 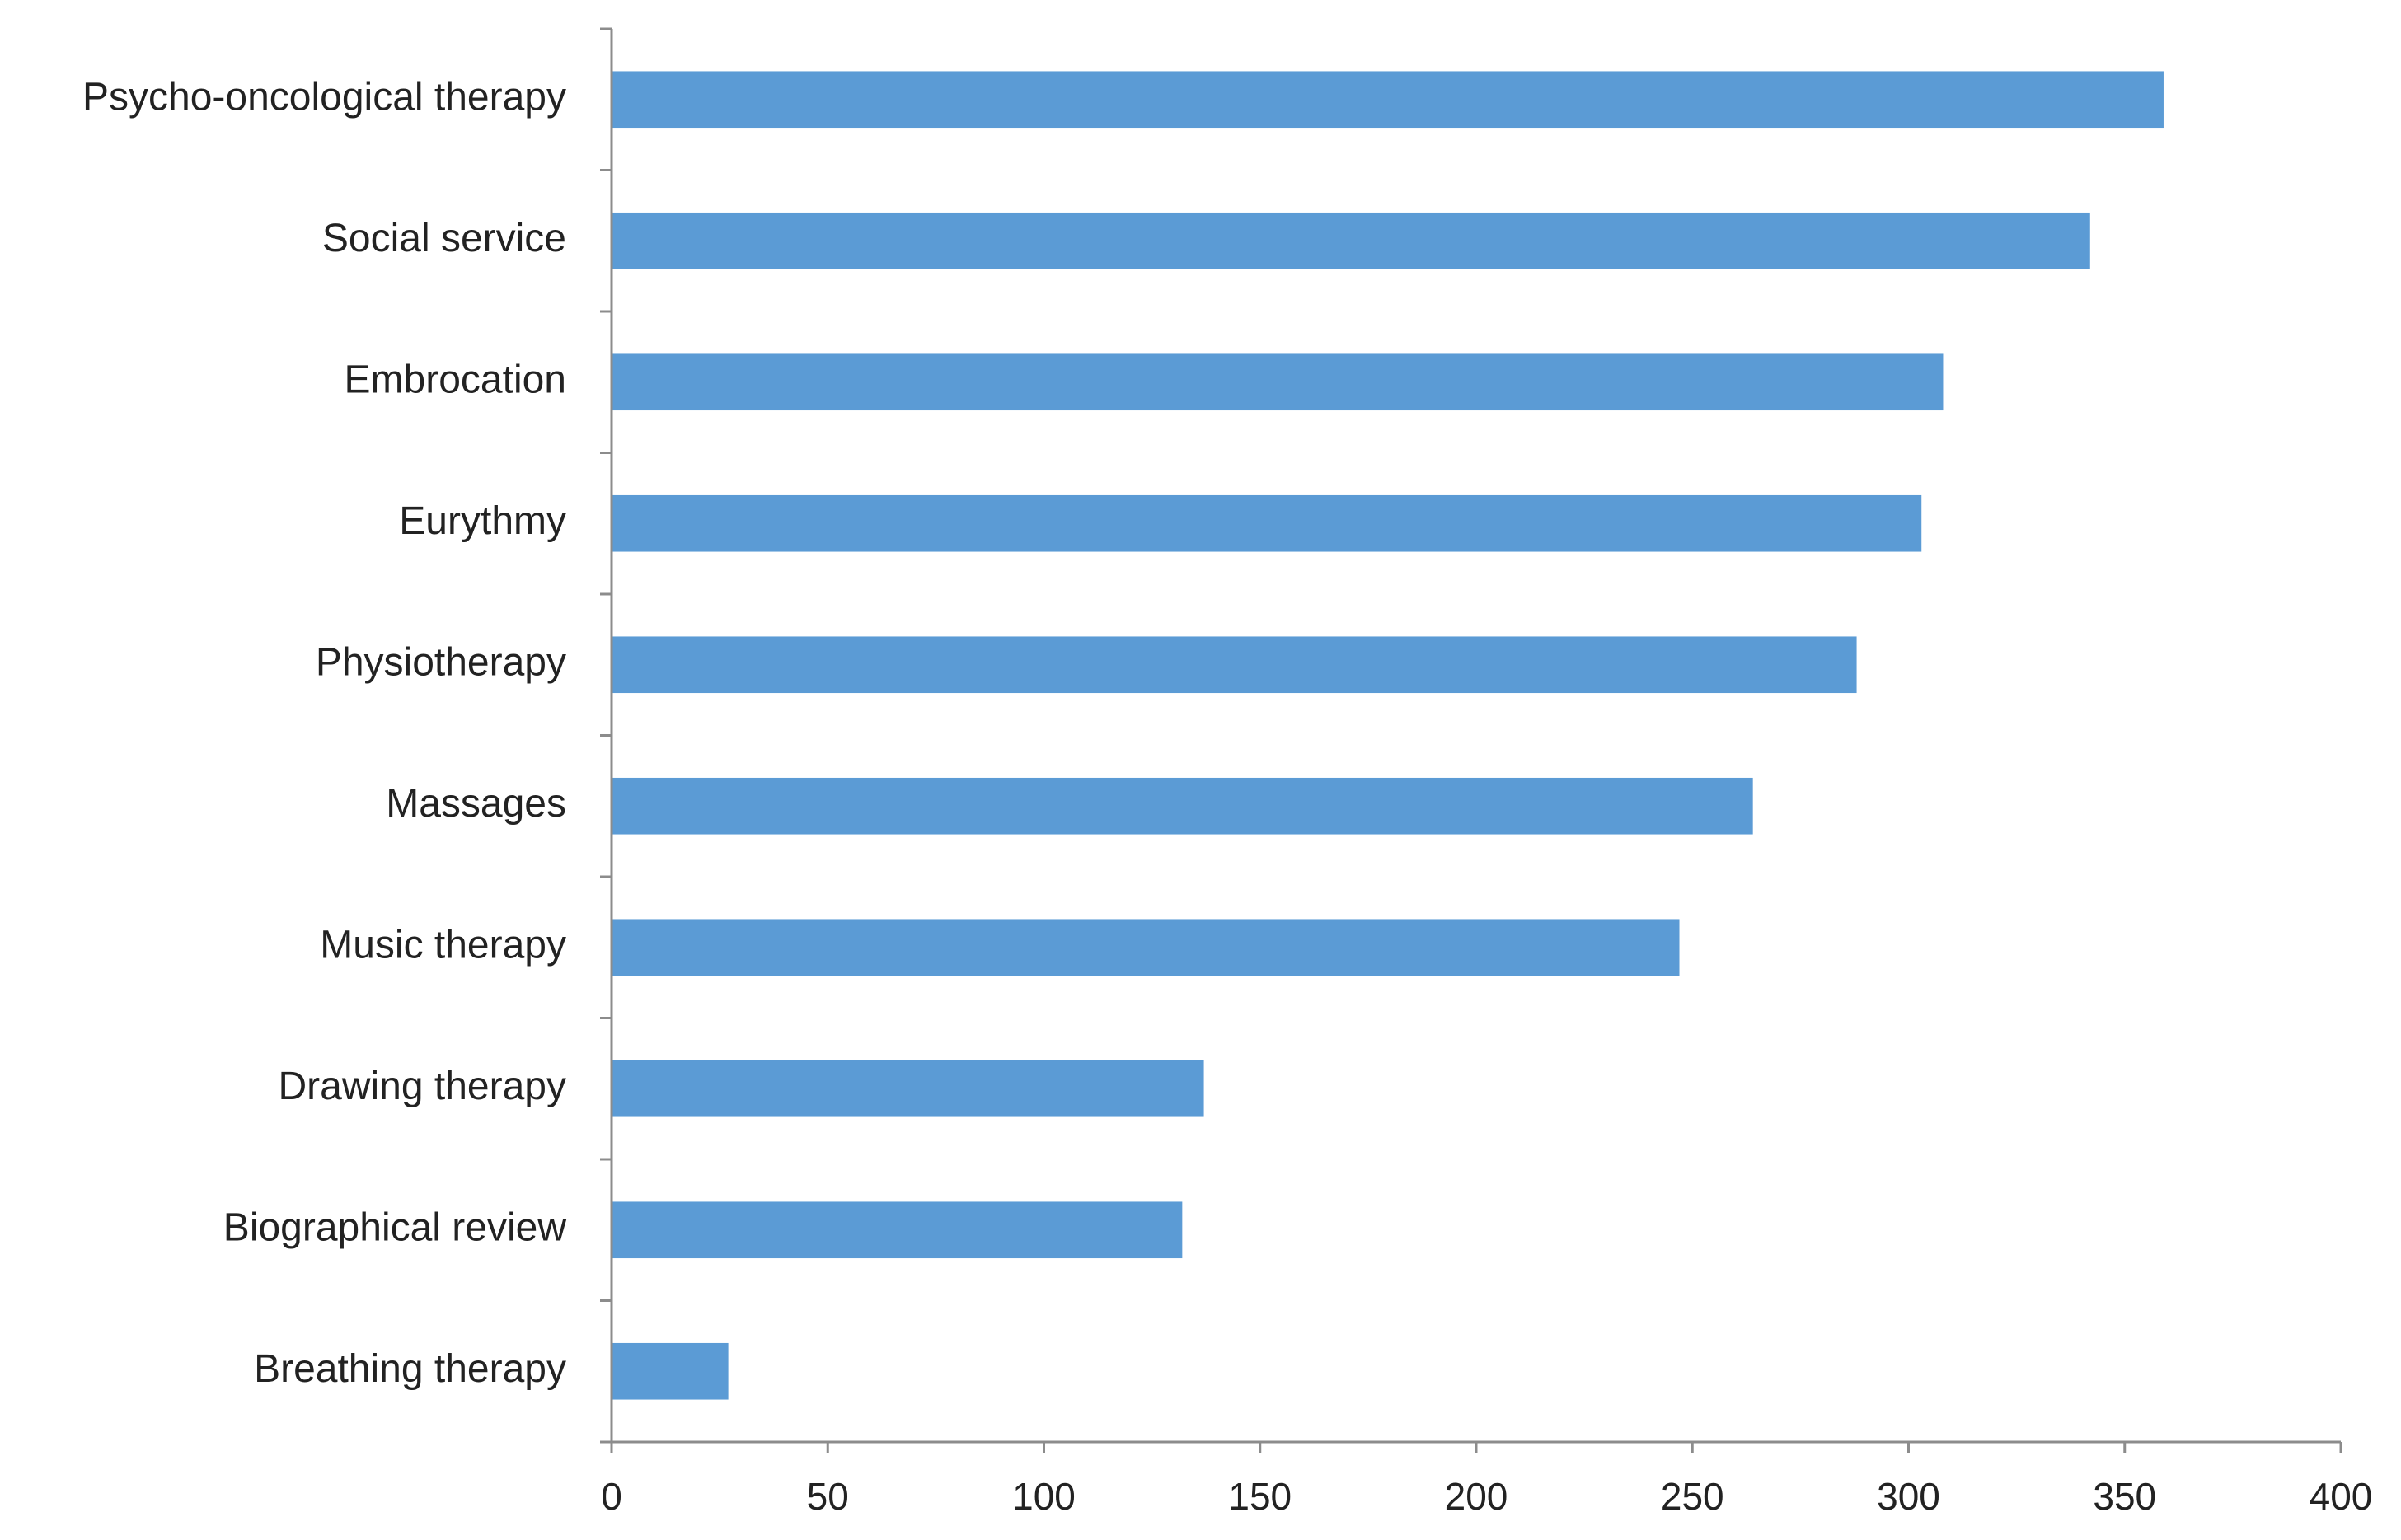 What do you see at coordinates (1909, 1496) in the screenshot?
I see `x-tick-label: 300` at bounding box center [1909, 1496].